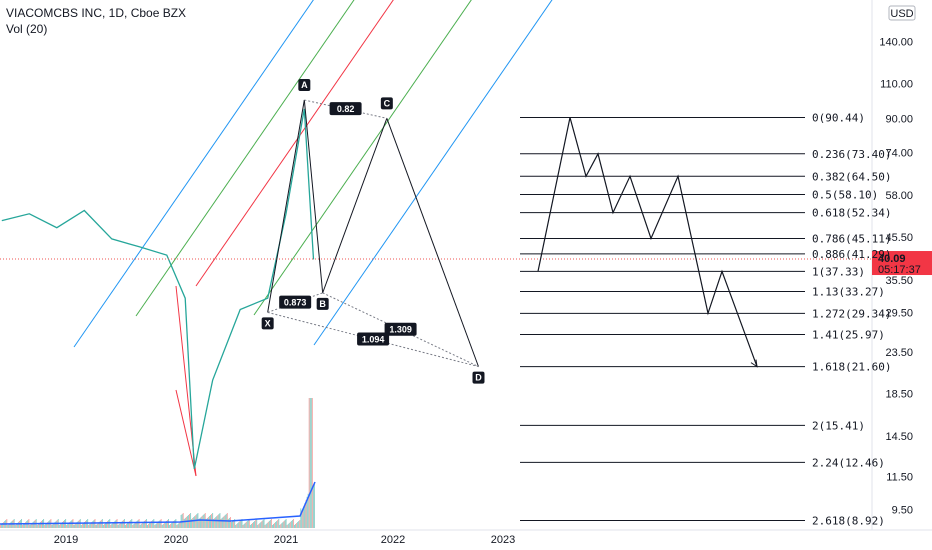 The height and width of the screenshot is (550, 932). Describe the element at coordinates (899, 196) in the screenshot. I see `y-tick-label: 58.00` at that location.